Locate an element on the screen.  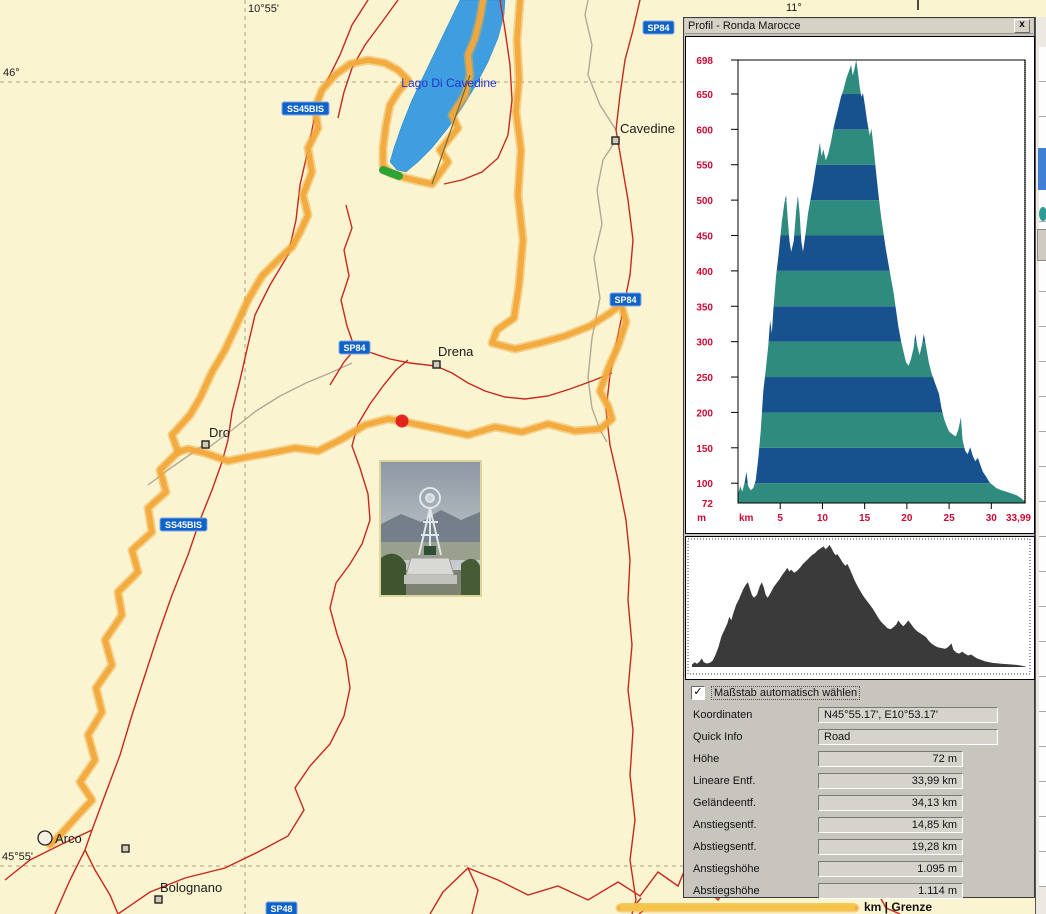
lake-label: Lago Di Cavedine is located at coordinates (449, 83).